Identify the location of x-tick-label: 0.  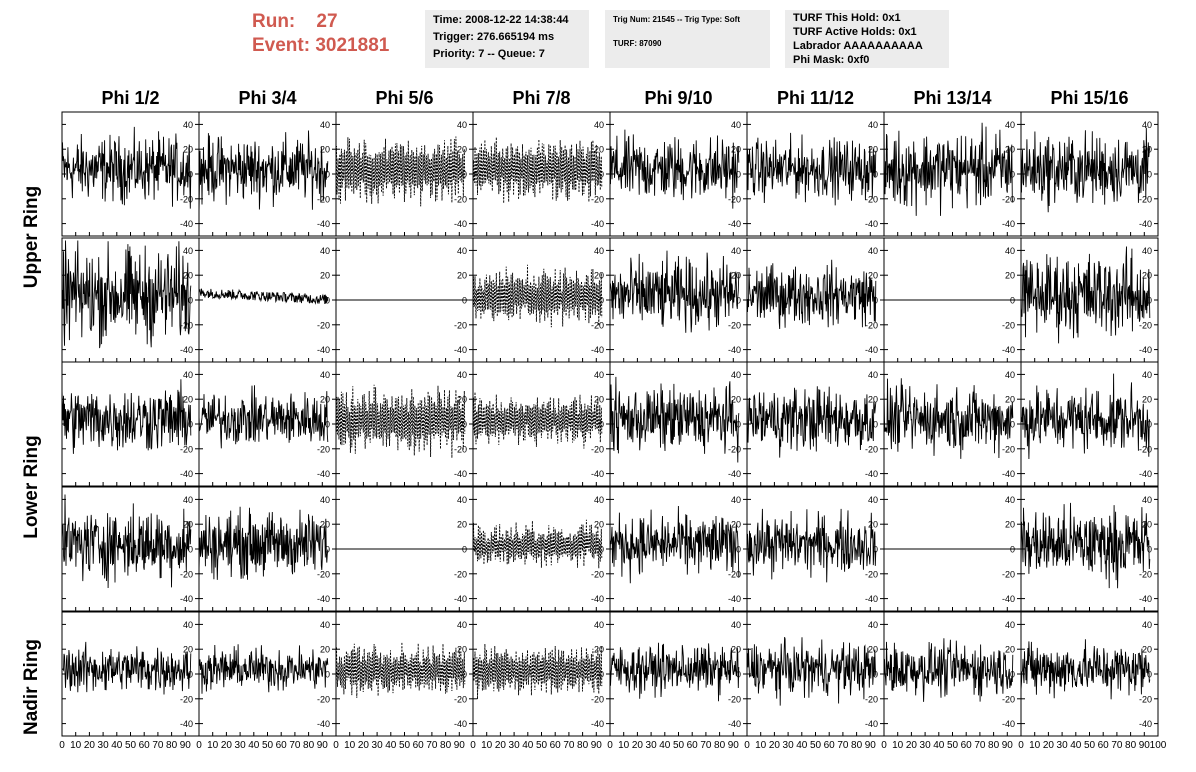
(336, 745).